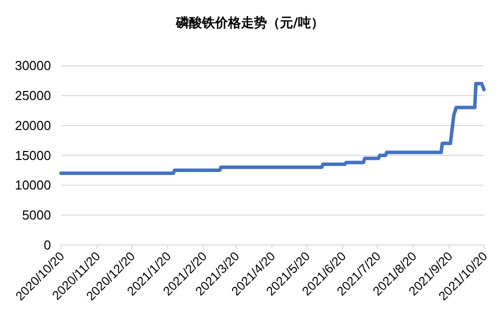 Image resolution: width=500 pixels, height=324 pixels. What do you see at coordinates (47, 245) in the screenshot?
I see `y-tick-label: 0` at bounding box center [47, 245].